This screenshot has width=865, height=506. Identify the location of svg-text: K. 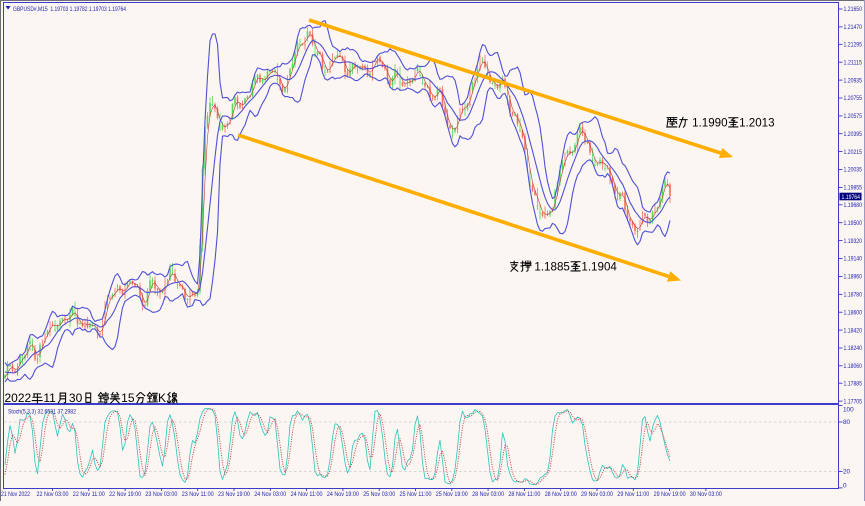
(162, 398).